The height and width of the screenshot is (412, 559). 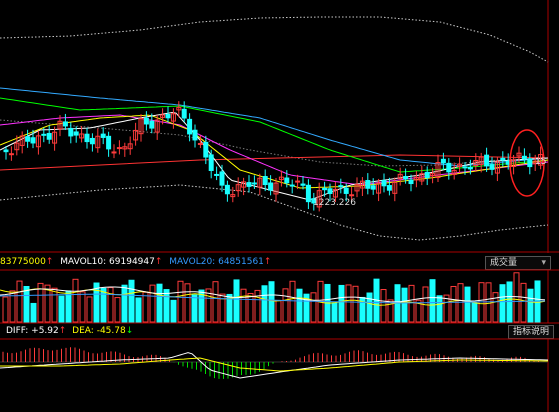 I want to click on last-price-label: 15, so click(x=541, y=162).